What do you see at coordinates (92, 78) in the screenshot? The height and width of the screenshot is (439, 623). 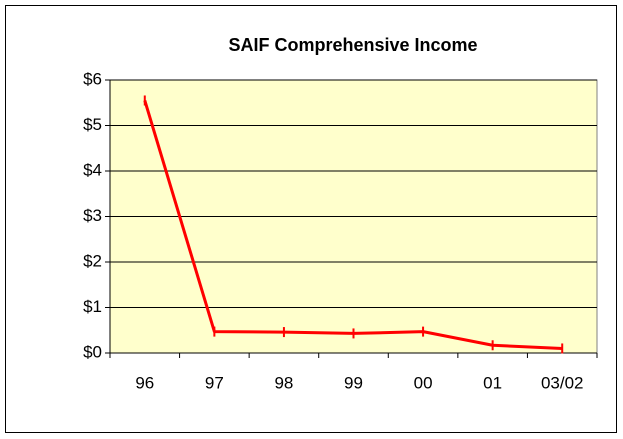 I see `y-tick-label: $6` at bounding box center [92, 78].